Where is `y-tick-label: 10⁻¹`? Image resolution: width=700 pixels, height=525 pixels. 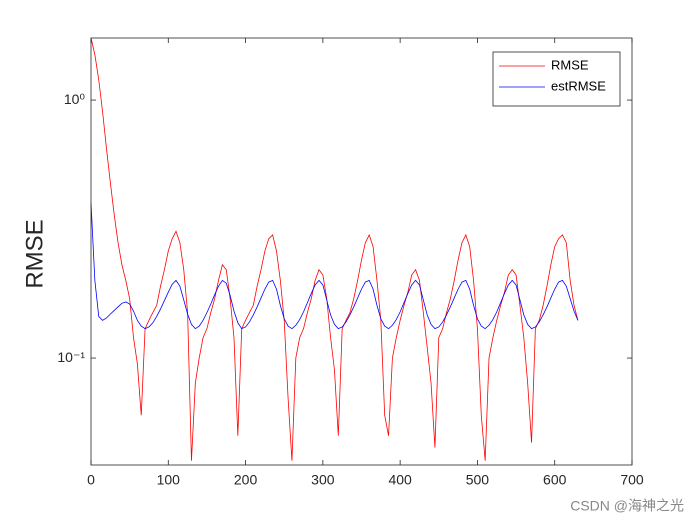
y-tick-label: 10⁻¹ is located at coordinates (71, 357).